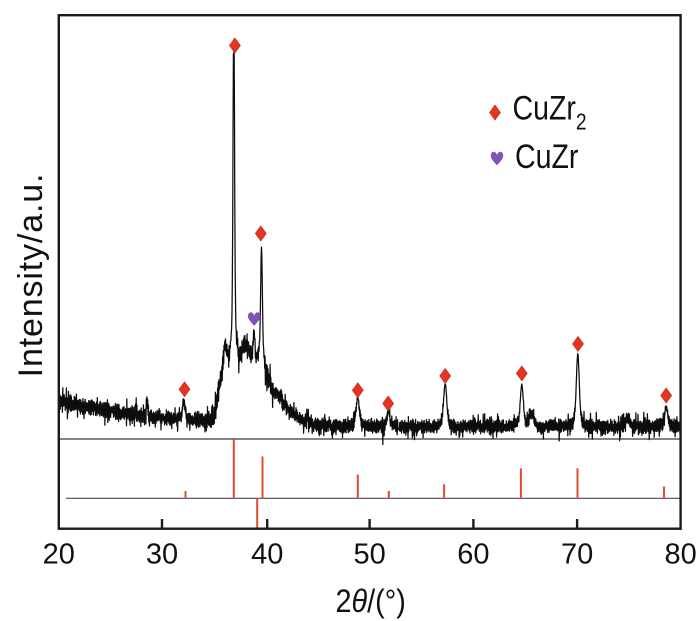 The image size is (700, 621). What do you see at coordinates (577, 555) in the screenshot?
I see `svg-text: 70` at bounding box center [577, 555].